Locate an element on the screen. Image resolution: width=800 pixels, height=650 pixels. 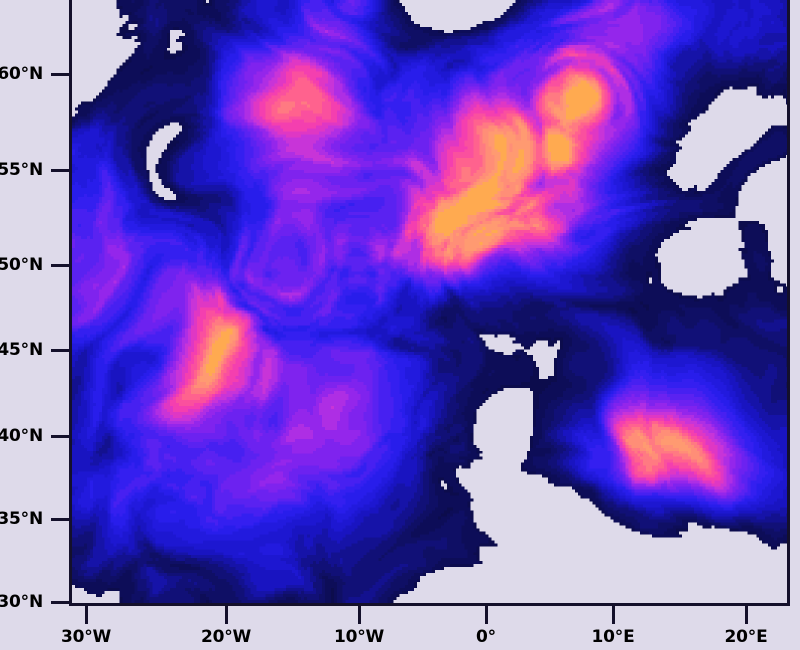
y-ticklabel-60: 60°N is located at coordinates (21, 74).